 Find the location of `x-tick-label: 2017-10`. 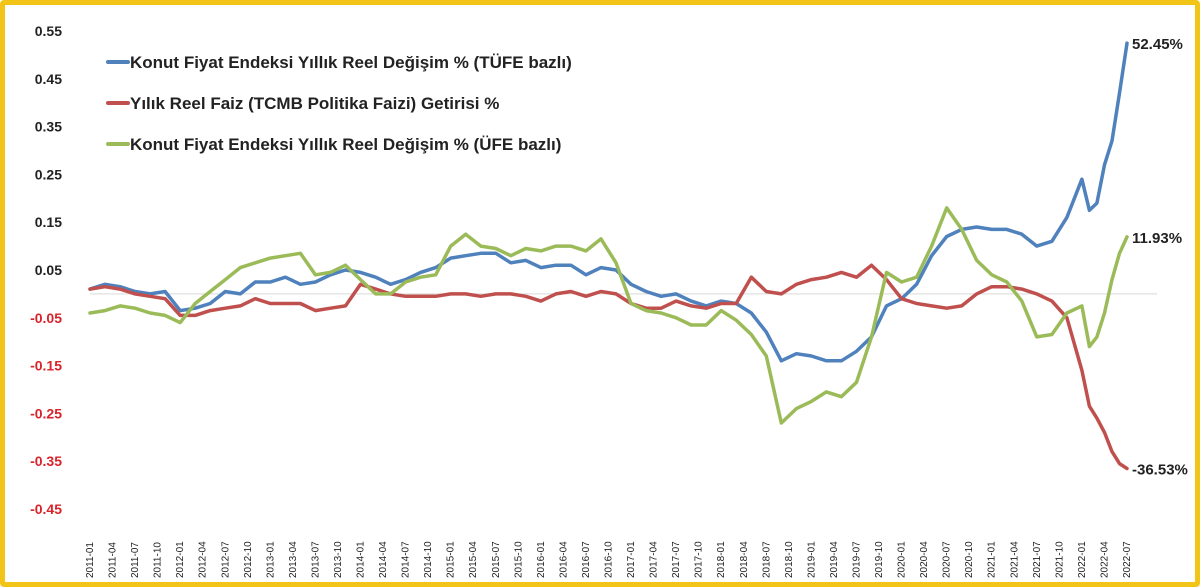

x-tick-label: 2017-10 is located at coordinates (699, 559).